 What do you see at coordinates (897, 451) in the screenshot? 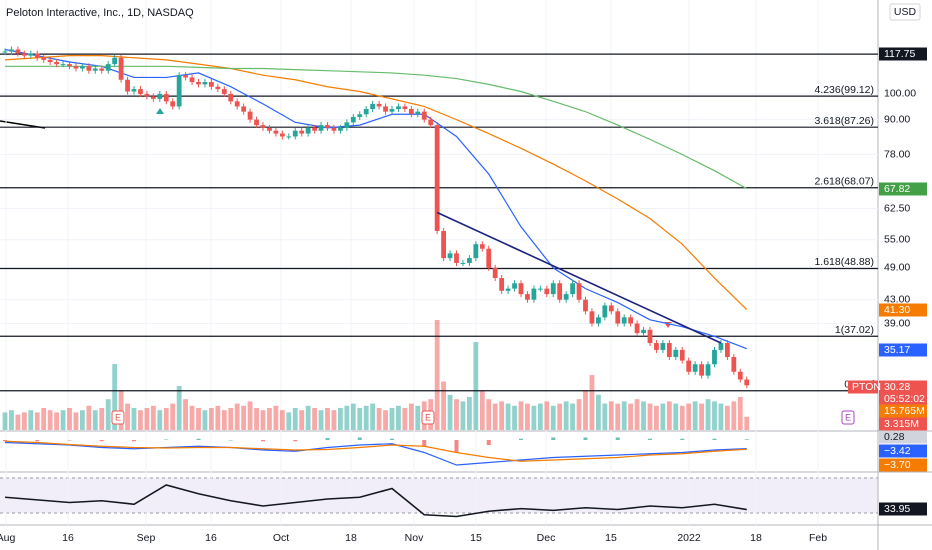
I see `badge-label: −3.42` at bounding box center [897, 451].